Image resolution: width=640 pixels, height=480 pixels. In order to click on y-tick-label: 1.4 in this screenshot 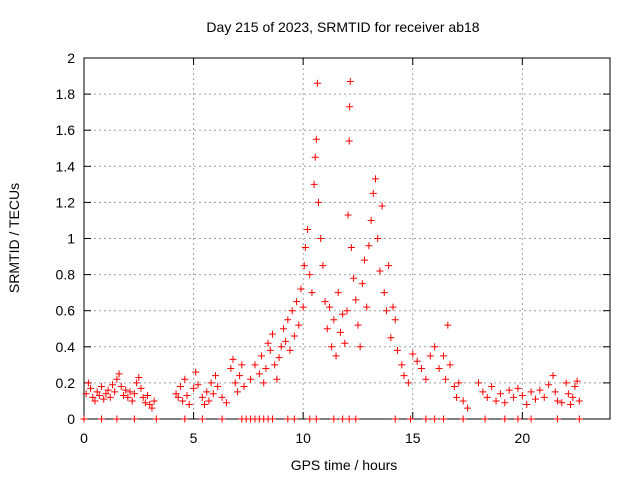, I will do `click(66, 166)`.